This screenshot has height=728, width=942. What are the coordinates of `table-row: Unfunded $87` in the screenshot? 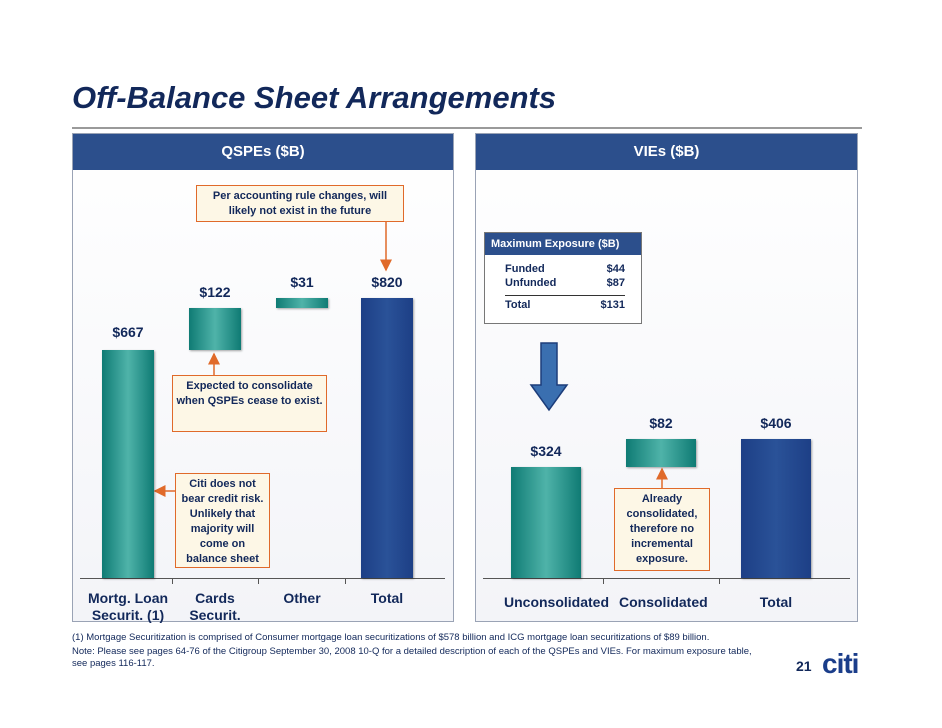 It's located at (565, 284).